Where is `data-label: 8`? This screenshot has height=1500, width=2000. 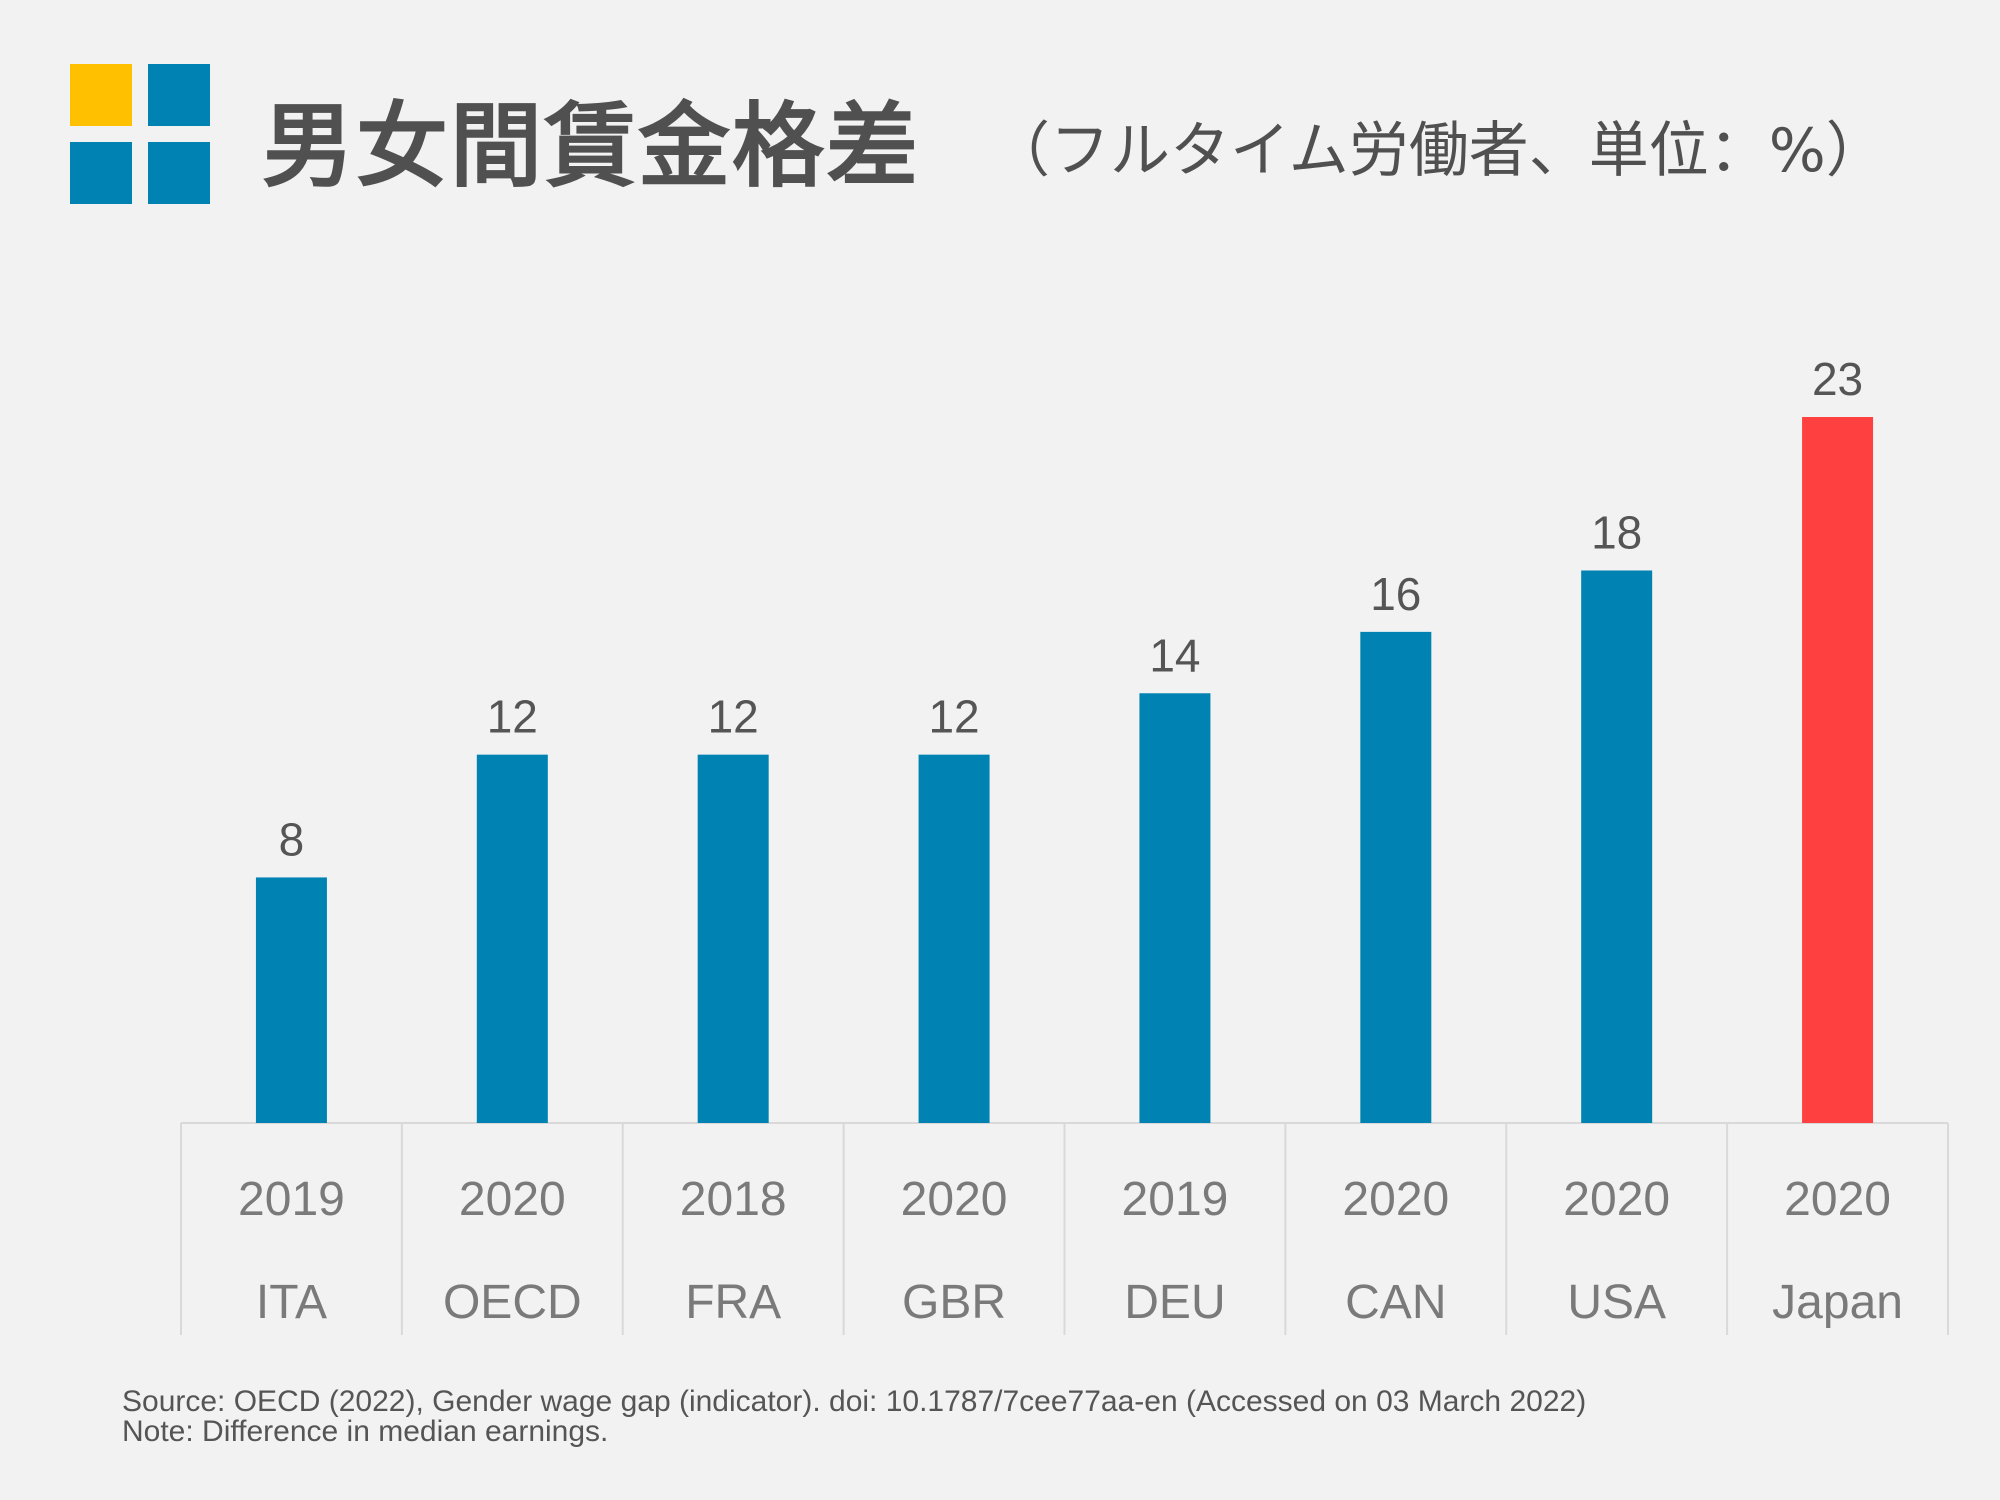
data-label: 8 is located at coordinates (292, 839).